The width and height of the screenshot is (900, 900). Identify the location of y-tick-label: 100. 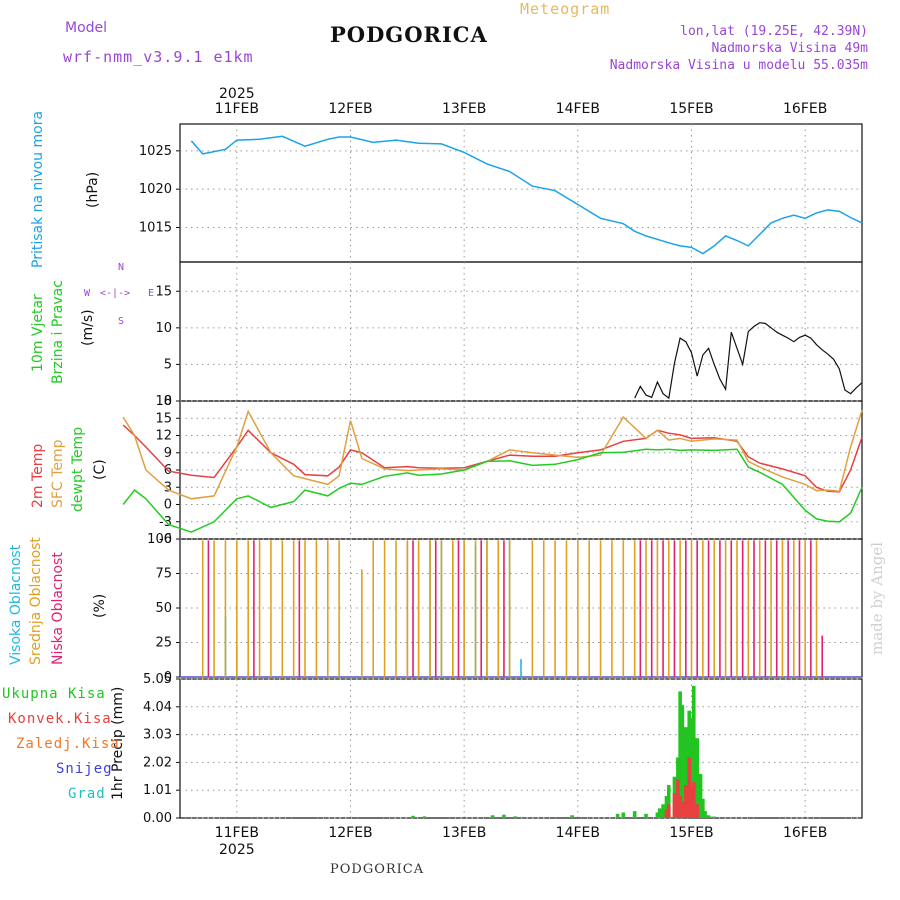
(159, 539).